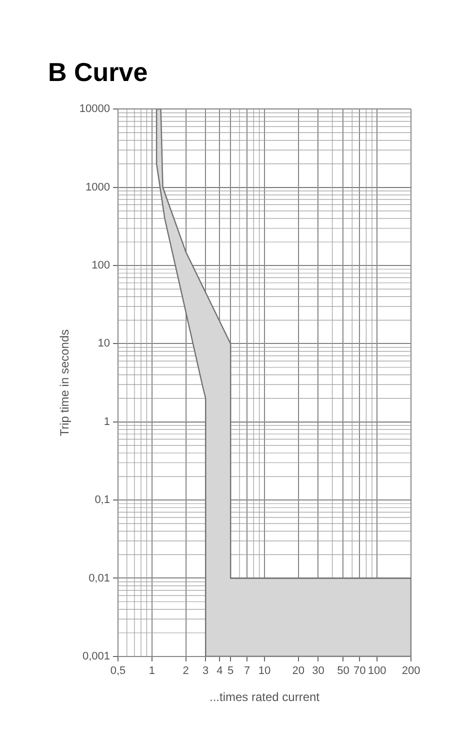  What do you see at coordinates (377, 671) in the screenshot?
I see `x-tick-label: 100` at bounding box center [377, 671].